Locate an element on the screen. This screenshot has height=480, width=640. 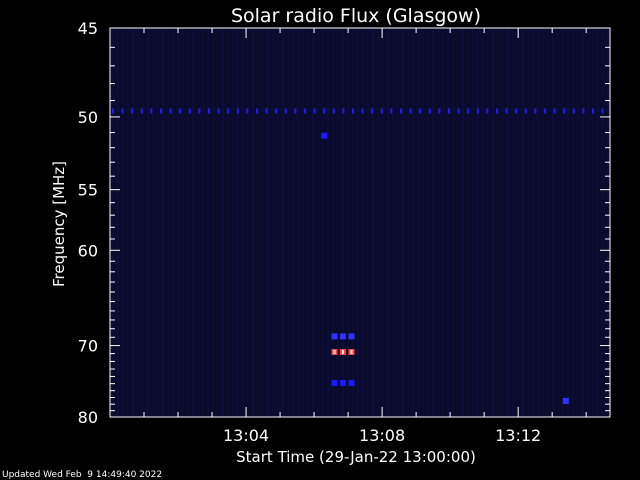
x-axis-title: Start Time (29-Jan-22 13:00:00) is located at coordinates (356, 457).